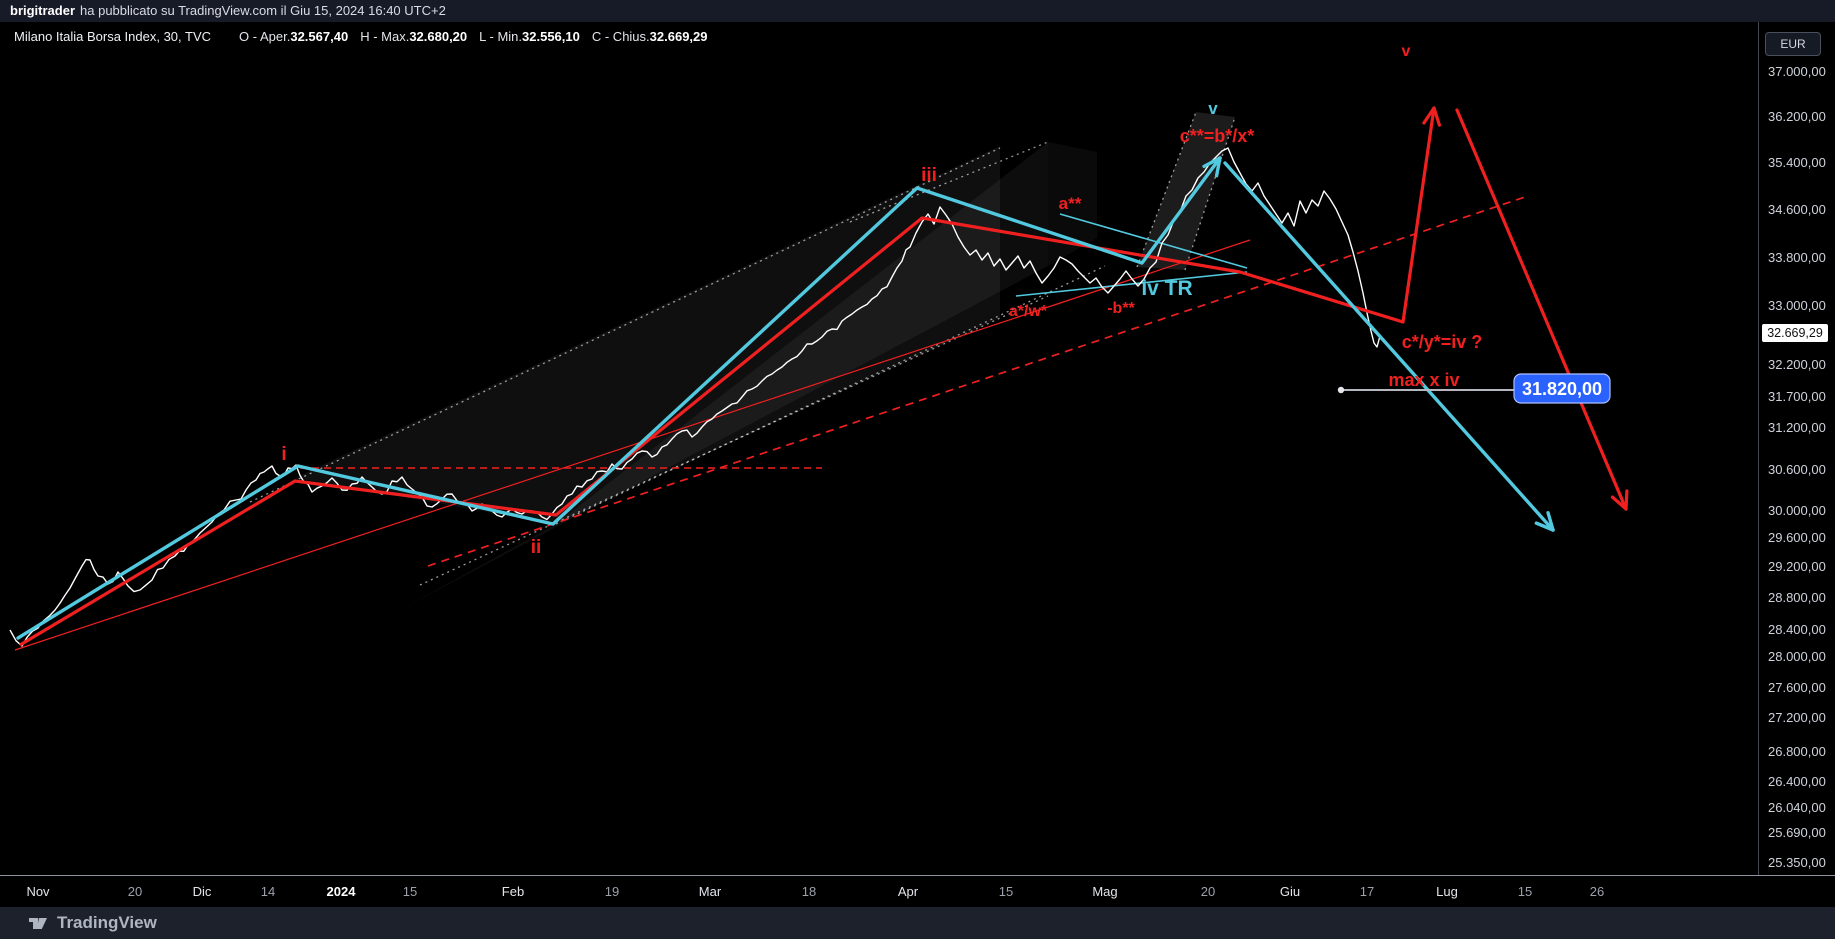 Image resolution: width=1835 pixels, height=939 pixels. What do you see at coordinates (1793, 44) in the screenshot?
I see `currency-button: EUR` at bounding box center [1793, 44].